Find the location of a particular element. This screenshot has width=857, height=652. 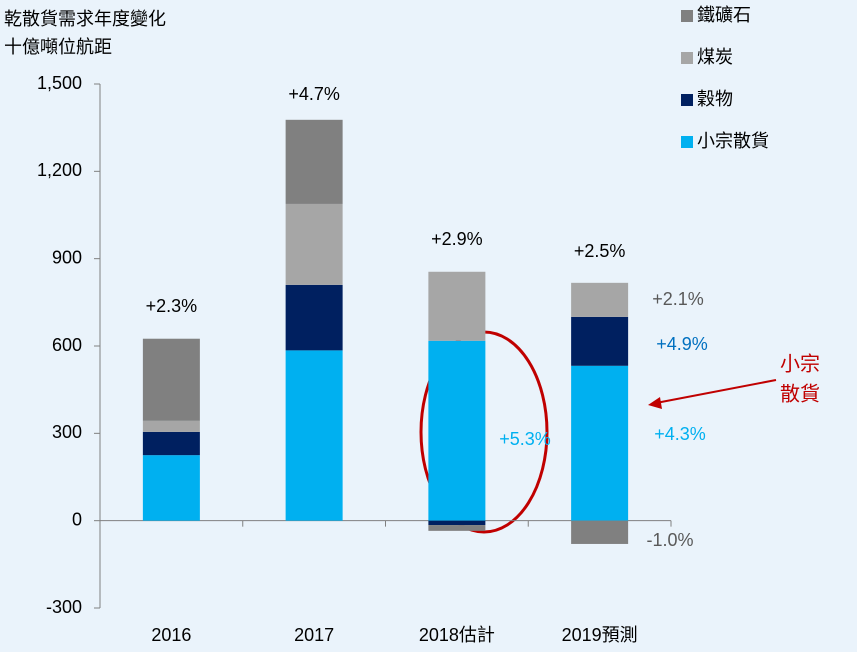

y-tick-label: 0 is located at coordinates (77, 519).